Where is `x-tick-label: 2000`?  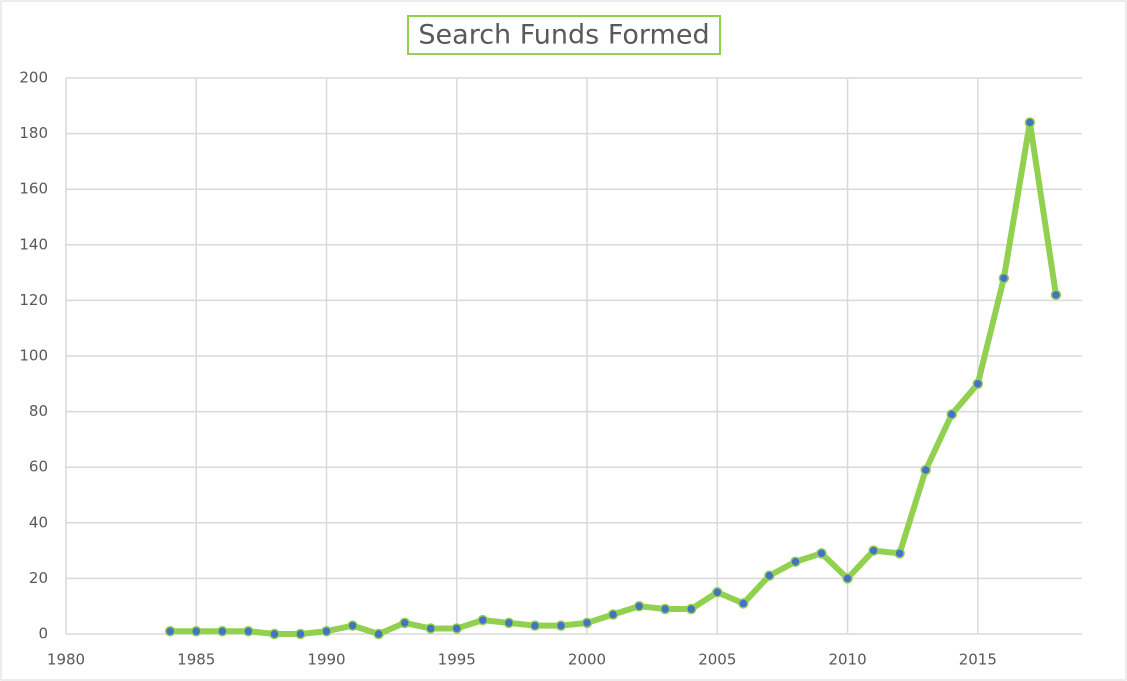 x-tick-label: 2000 is located at coordinates (587, 660).